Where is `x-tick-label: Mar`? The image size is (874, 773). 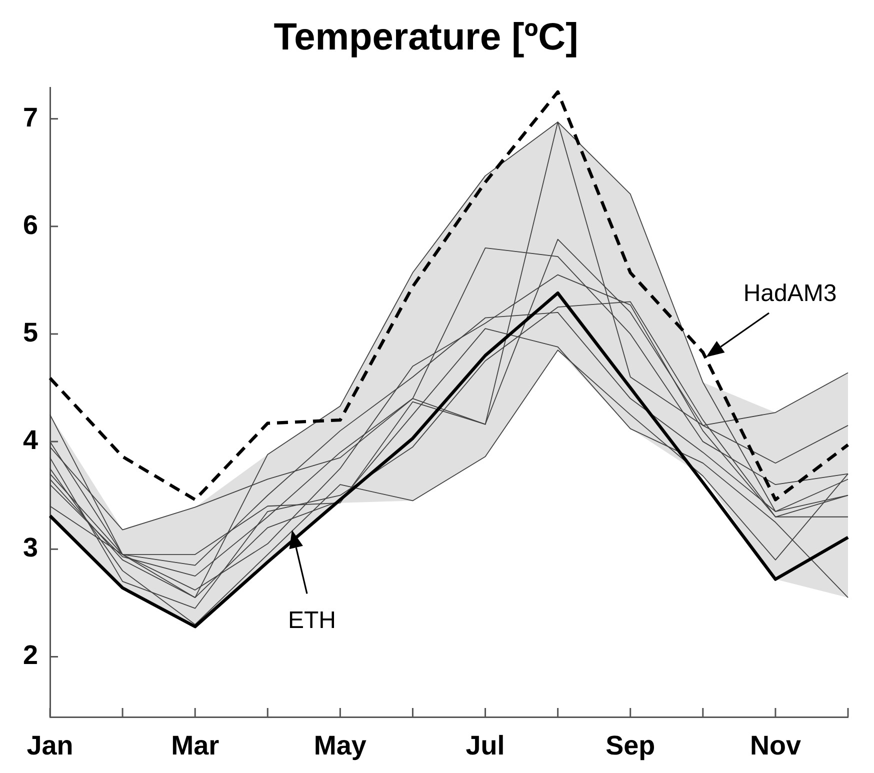 x-tick-label: Mar is located at coordinates (195, 745).